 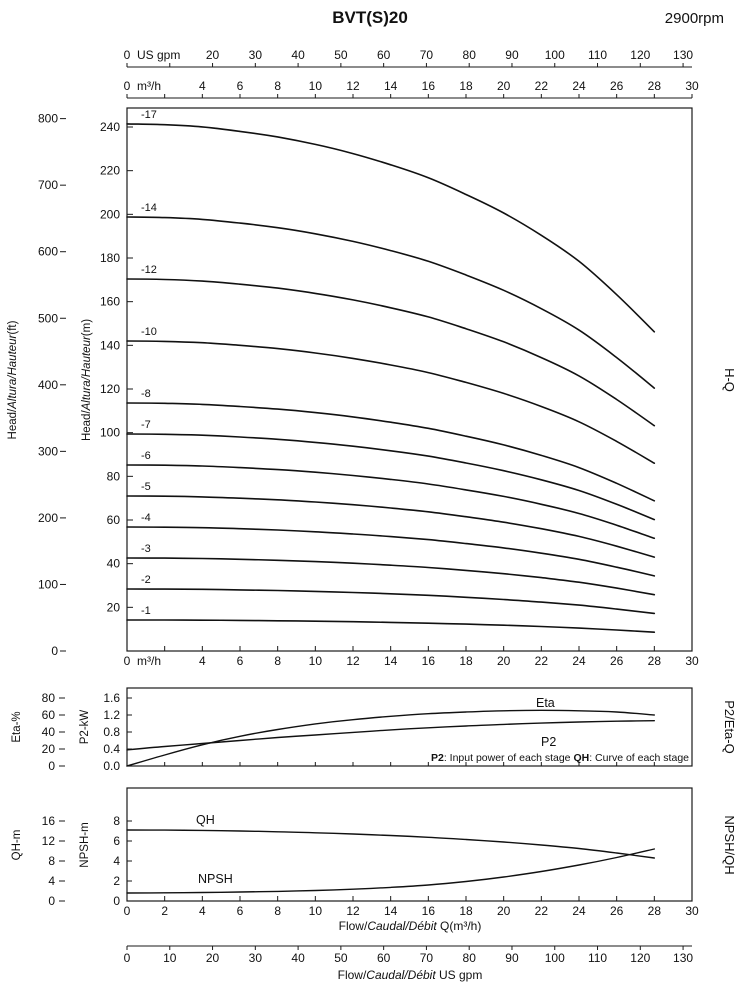 I want to click on qh-tick-label: 0, so click(x=51, y=901).